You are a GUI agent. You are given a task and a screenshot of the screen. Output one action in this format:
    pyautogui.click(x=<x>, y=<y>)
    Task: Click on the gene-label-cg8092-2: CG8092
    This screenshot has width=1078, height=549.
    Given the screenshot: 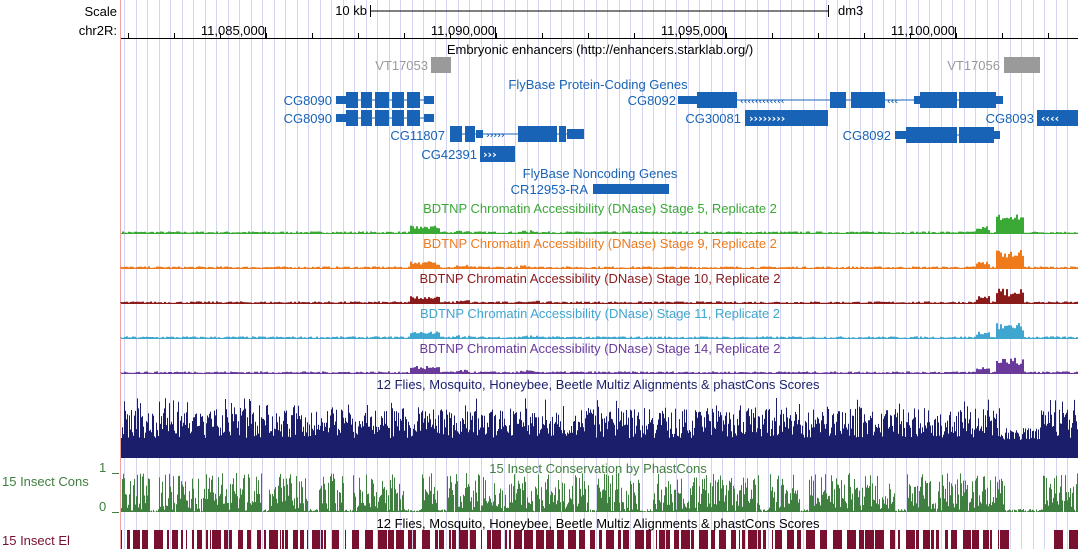 What is the action you would take?
    pyautogui.click(x=866, y=135)
    